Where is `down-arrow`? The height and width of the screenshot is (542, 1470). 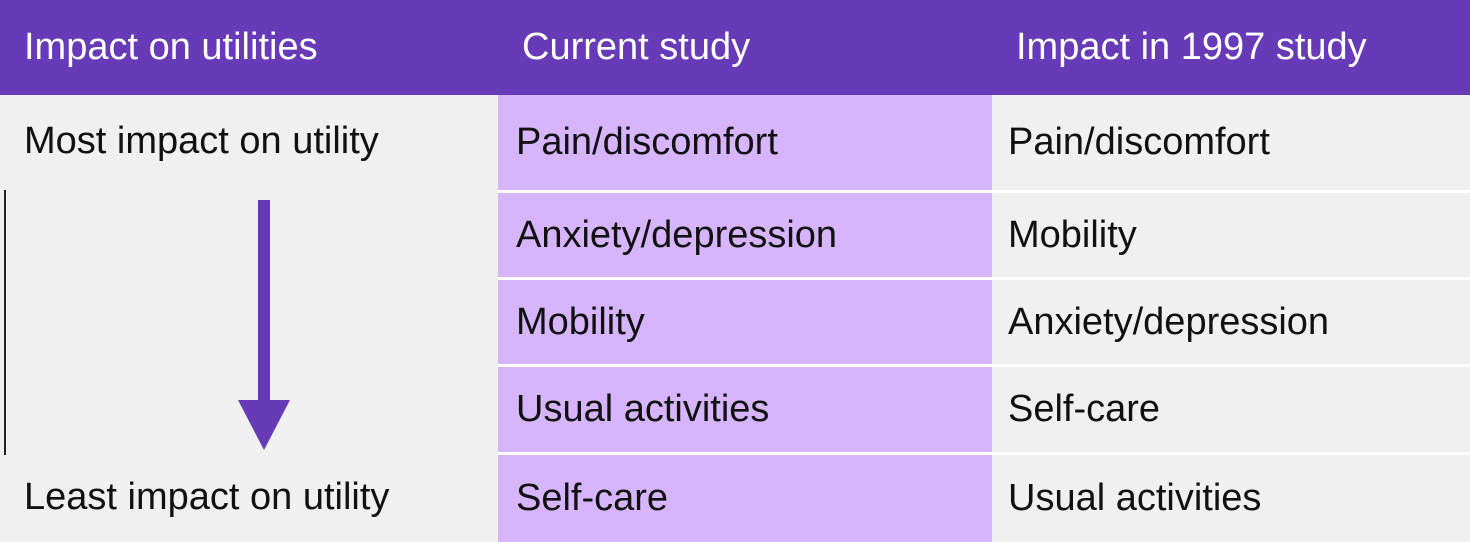 down-arrow is located at coordinates (264, 325).